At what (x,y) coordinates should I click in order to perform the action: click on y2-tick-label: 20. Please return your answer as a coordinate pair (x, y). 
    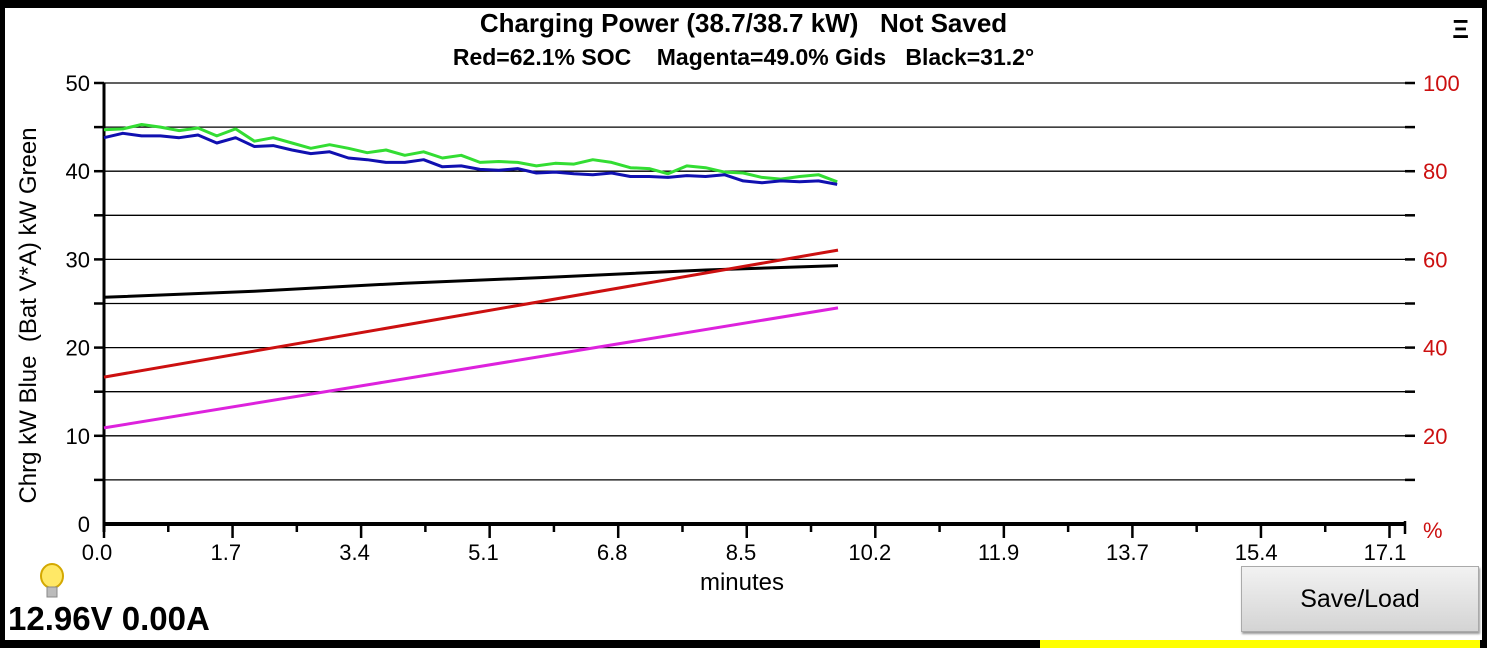
    Looking at the image, I should click on (1435, 436).